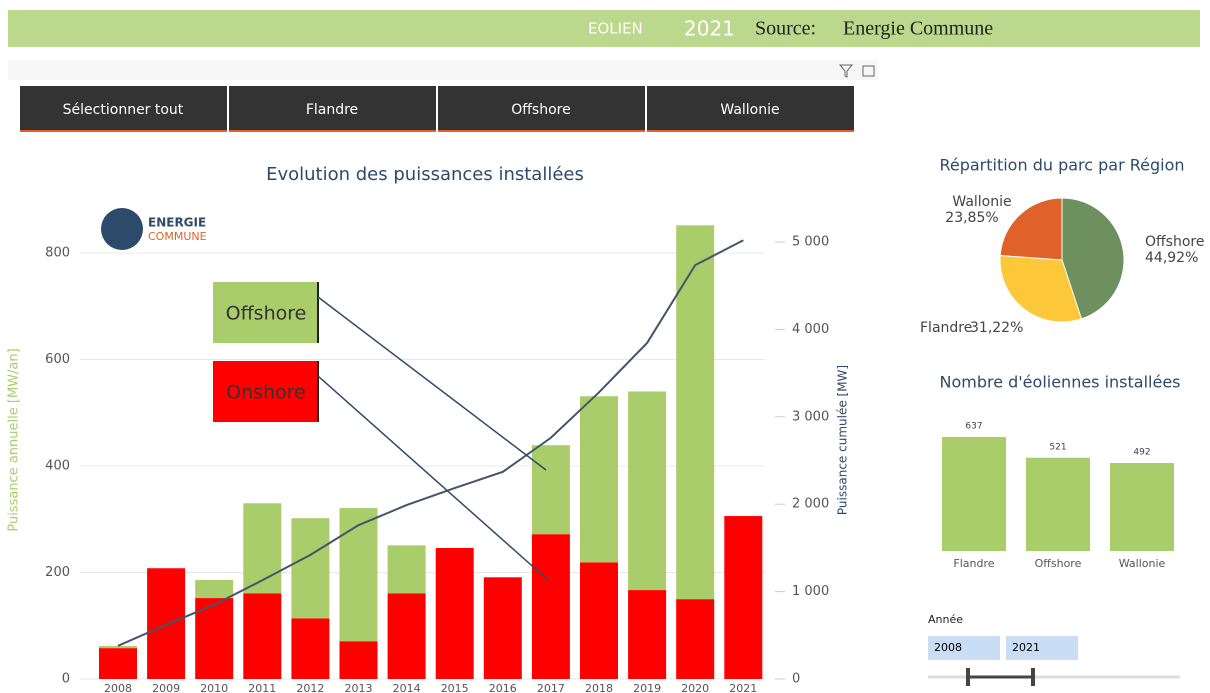  What do you see at coordinates (971, 218) in the screenshot?
I see `pie-value: 23,85%` at bounding box center [971, 218].